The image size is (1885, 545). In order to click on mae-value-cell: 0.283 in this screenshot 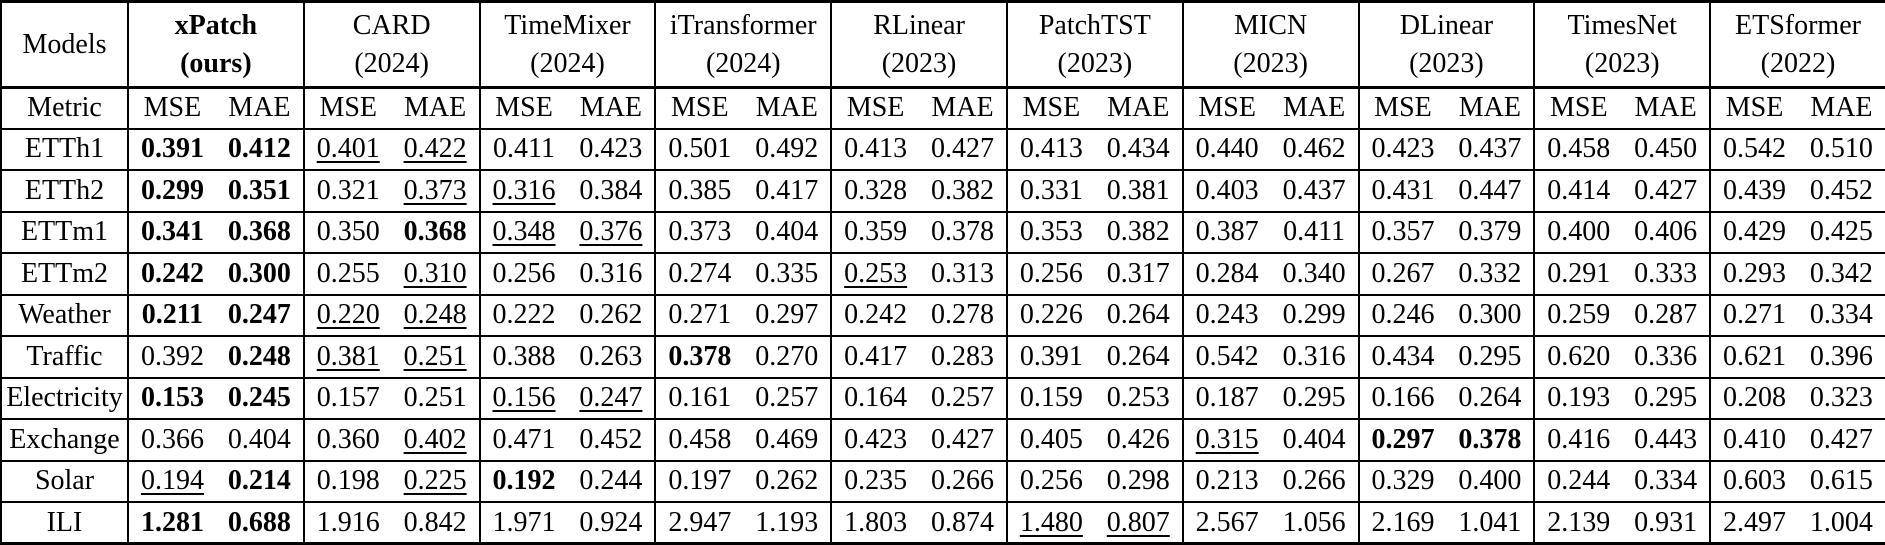, I will do `click(963, 357)`.